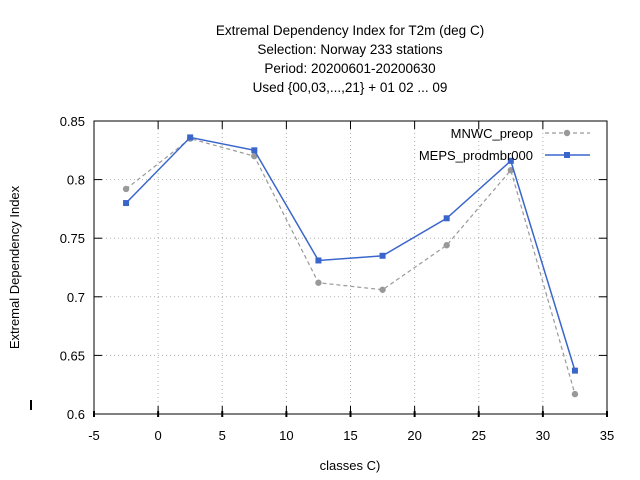 This screenshot has width=640, height=480. I want to click on x-tick-label: 15, so click(350, 435).